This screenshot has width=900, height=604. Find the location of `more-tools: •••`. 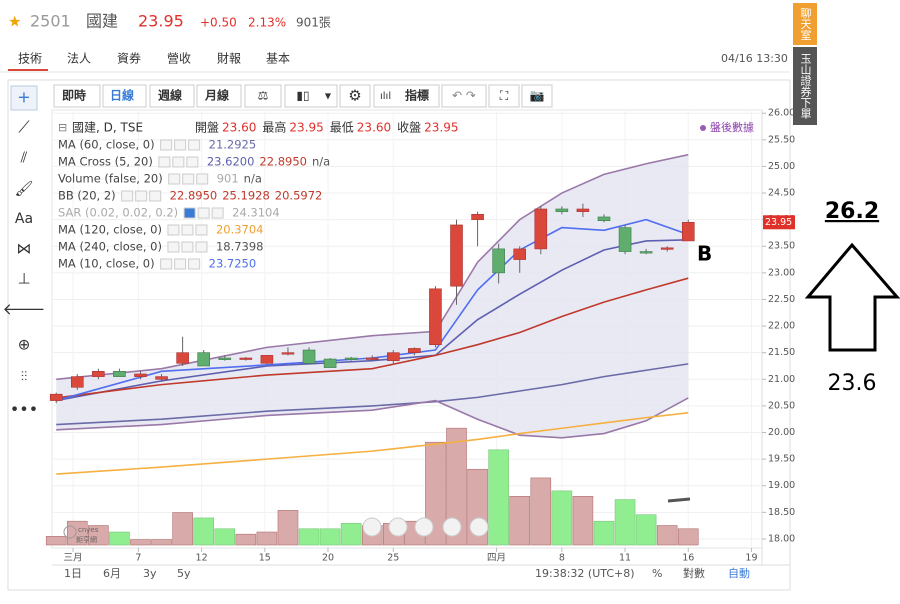

more-tools: ••• is located at coordinates (24, 409).